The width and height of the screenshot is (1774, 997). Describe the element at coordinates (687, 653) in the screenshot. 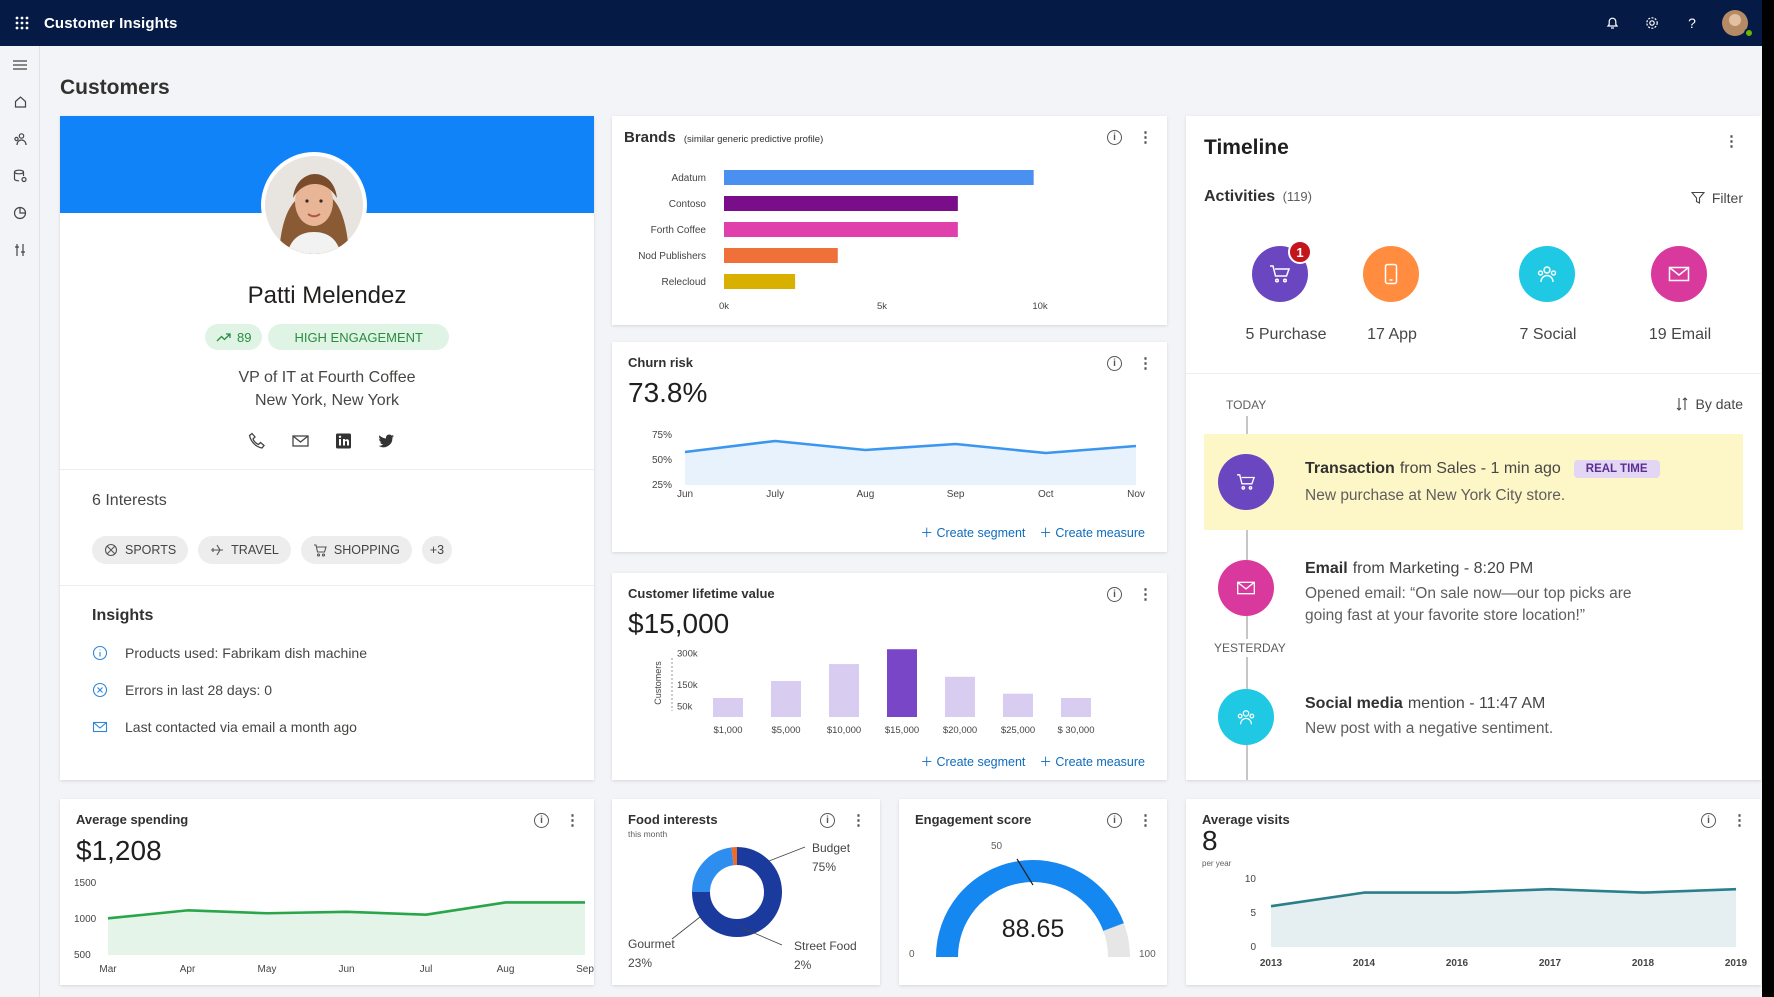

I see `y-tick-label: 300k` at that location.